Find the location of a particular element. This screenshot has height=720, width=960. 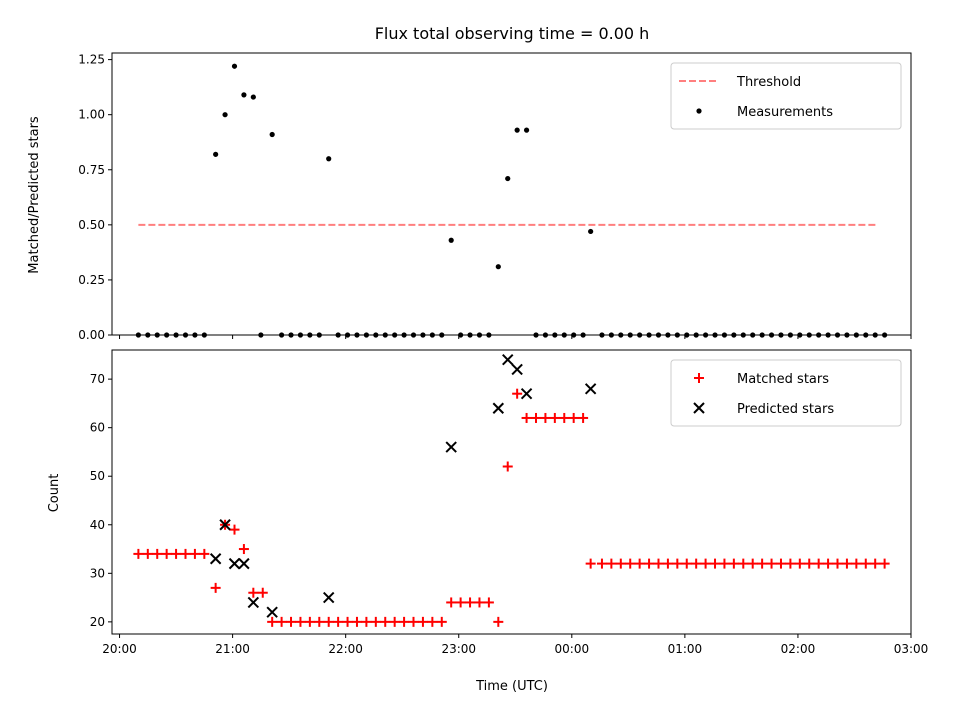

chart-title: Flux total observing time = 0.00 h is located at coordinates (512, 33).